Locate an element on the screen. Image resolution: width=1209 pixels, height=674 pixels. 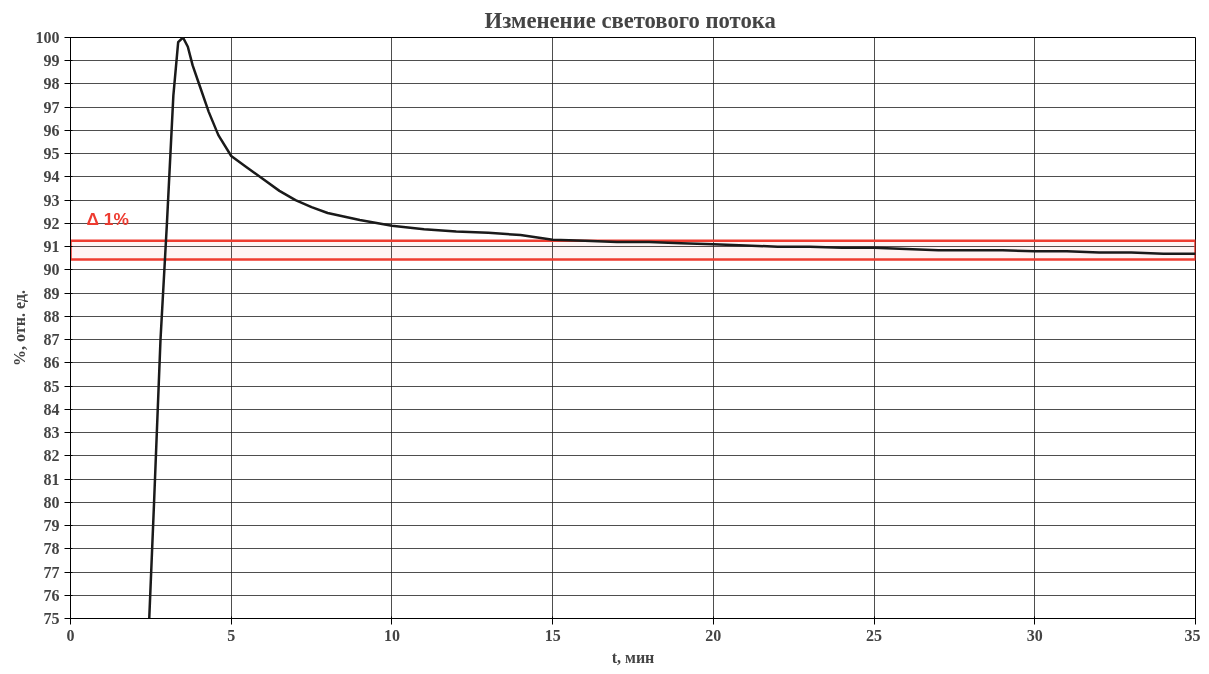
y-tick-label: 93 is located at coordinates (51, 200).